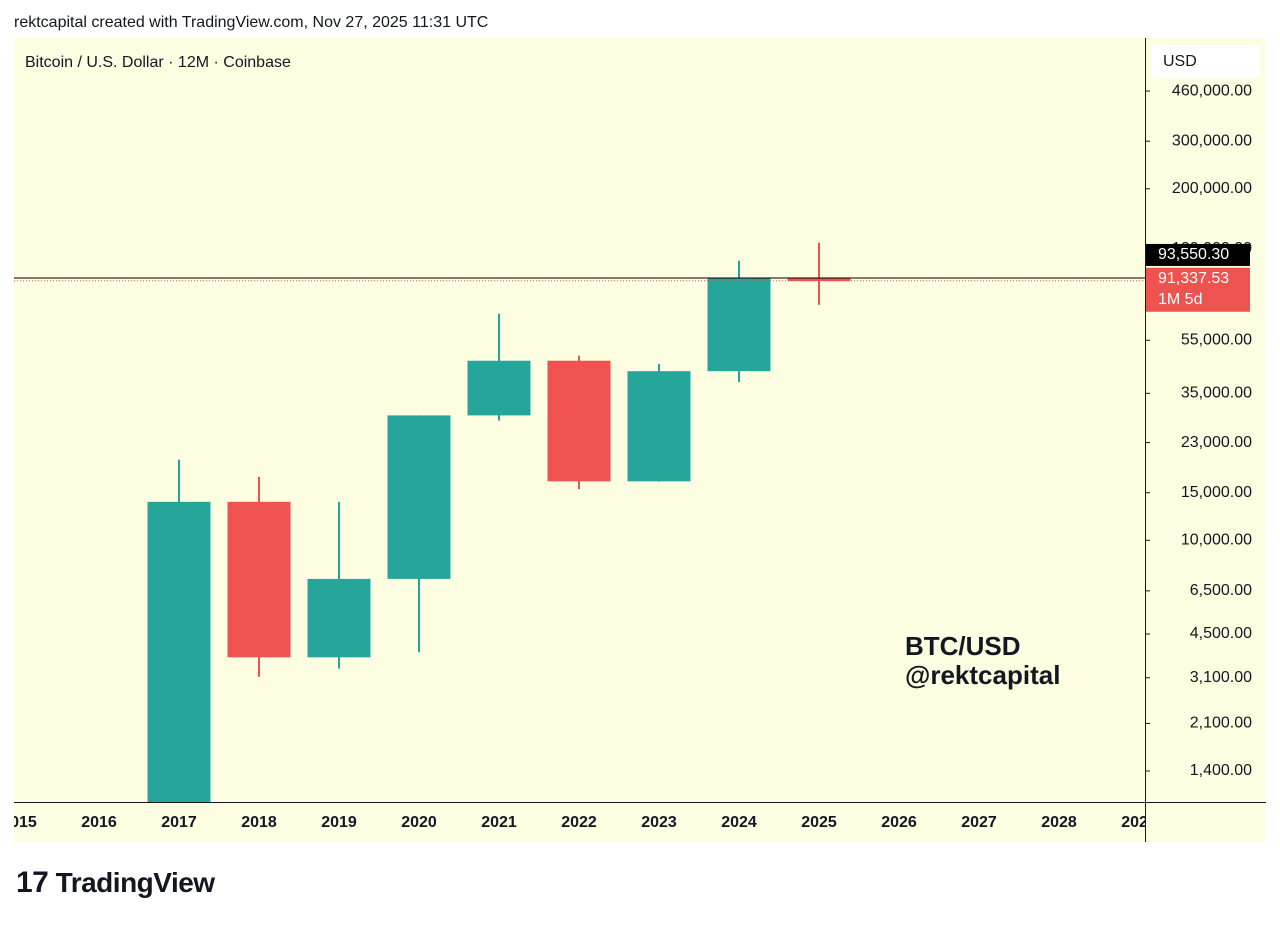 This screenshot has height=926, width=1280. I want to click on y-tick-label: 460,000.00, so click(1212, 90).